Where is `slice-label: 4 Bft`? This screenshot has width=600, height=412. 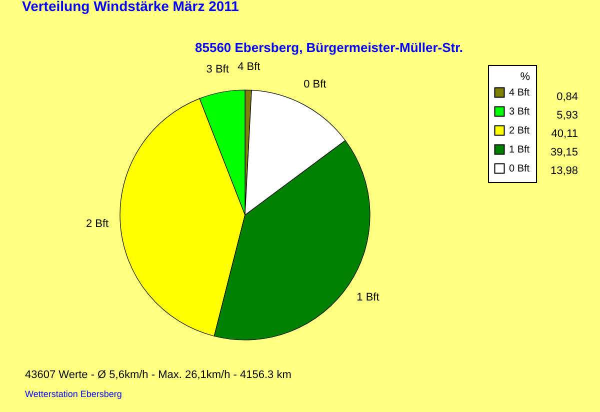
slice-label: 4 Bft is located at coordinates (249, 67).